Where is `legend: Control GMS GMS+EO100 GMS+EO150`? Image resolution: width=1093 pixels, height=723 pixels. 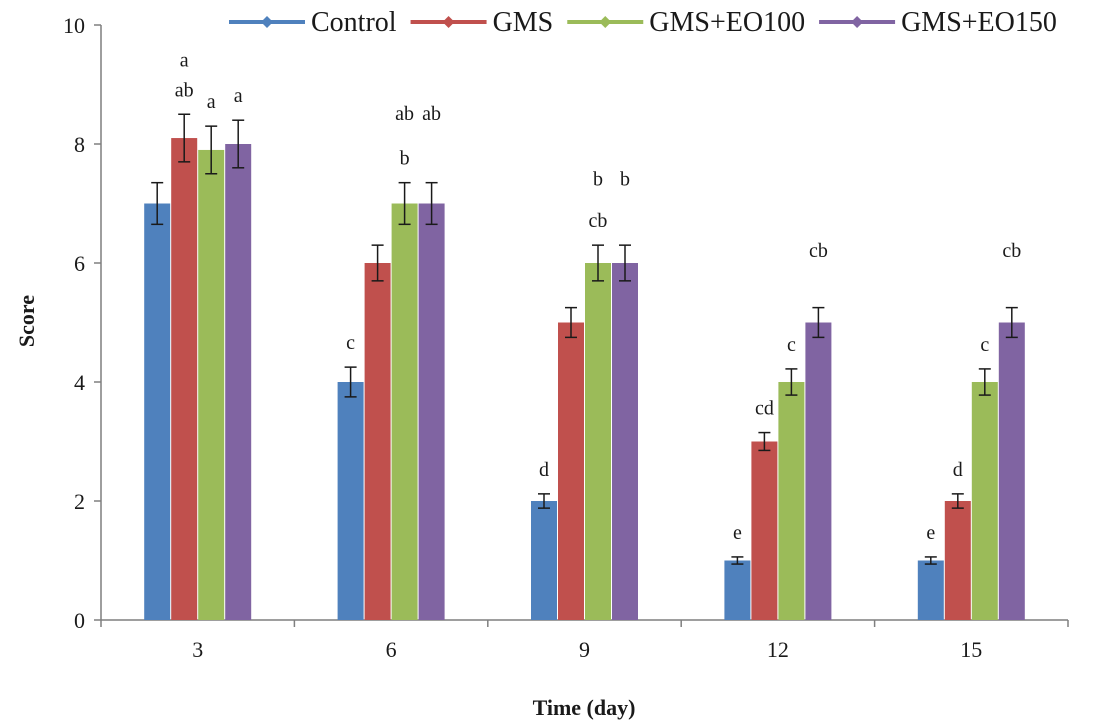
legend: Control GMS GMS+EO100 GMS+EO150 is located at coordinates (643, 22).